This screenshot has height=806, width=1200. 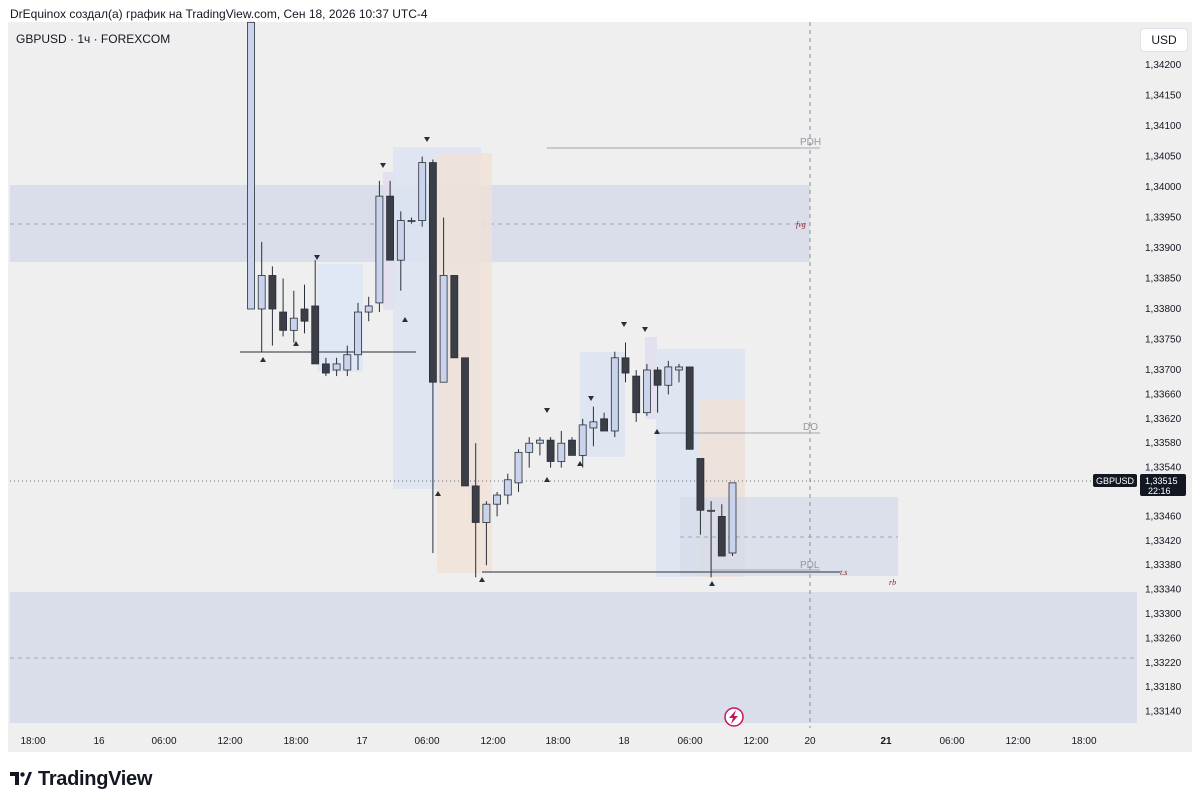 What do you see at coordinates (624, 741) in the screenshot?
I see `time-tick-label: 18` at bounding box center [624, 741].